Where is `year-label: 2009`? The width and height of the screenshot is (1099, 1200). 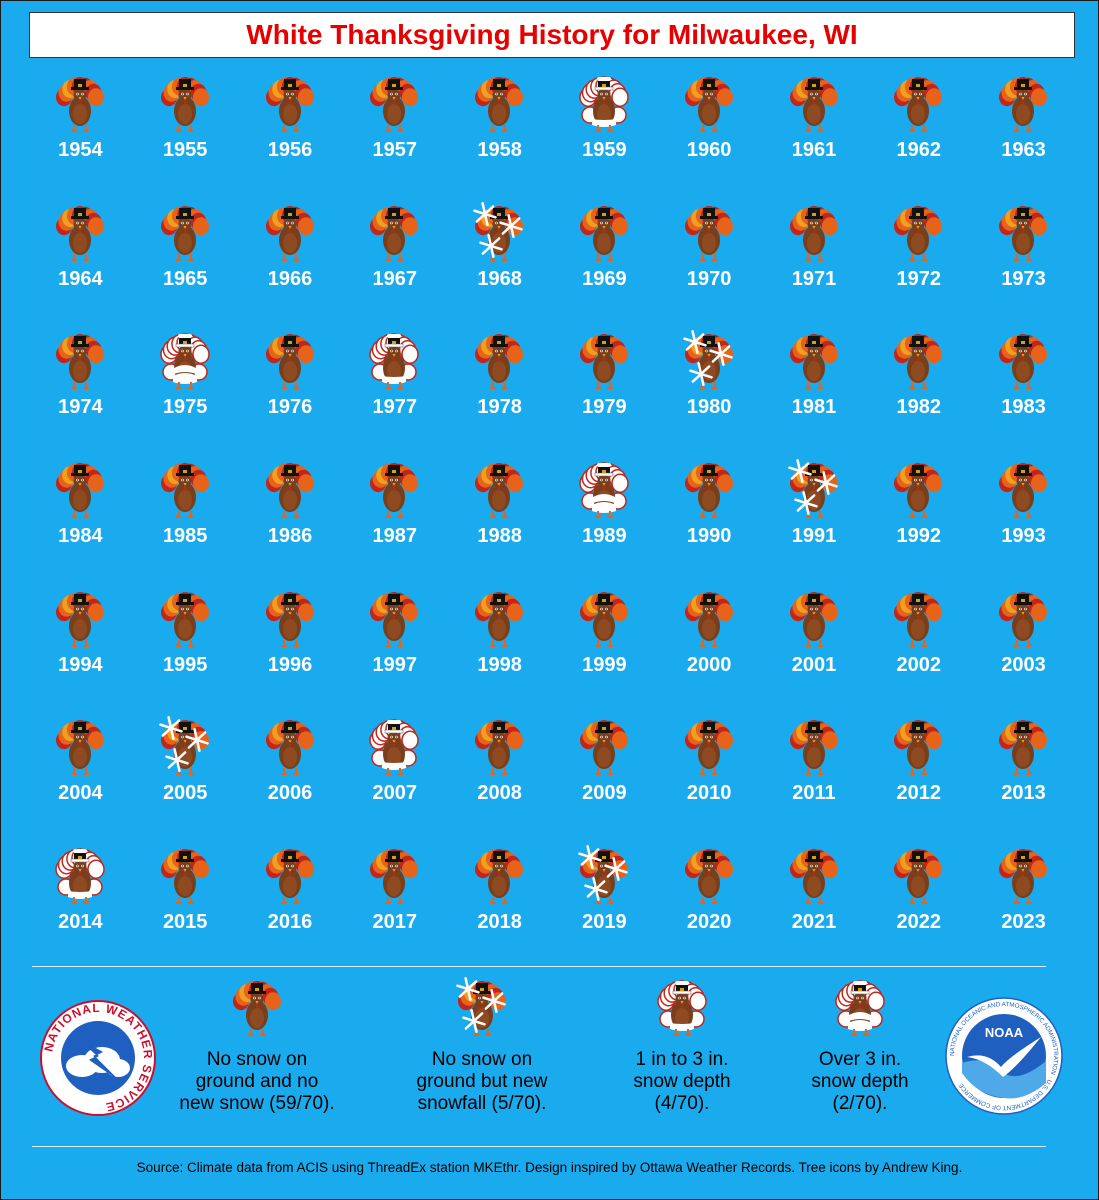
year-label: 2009 is located at coordinates (604, 793).